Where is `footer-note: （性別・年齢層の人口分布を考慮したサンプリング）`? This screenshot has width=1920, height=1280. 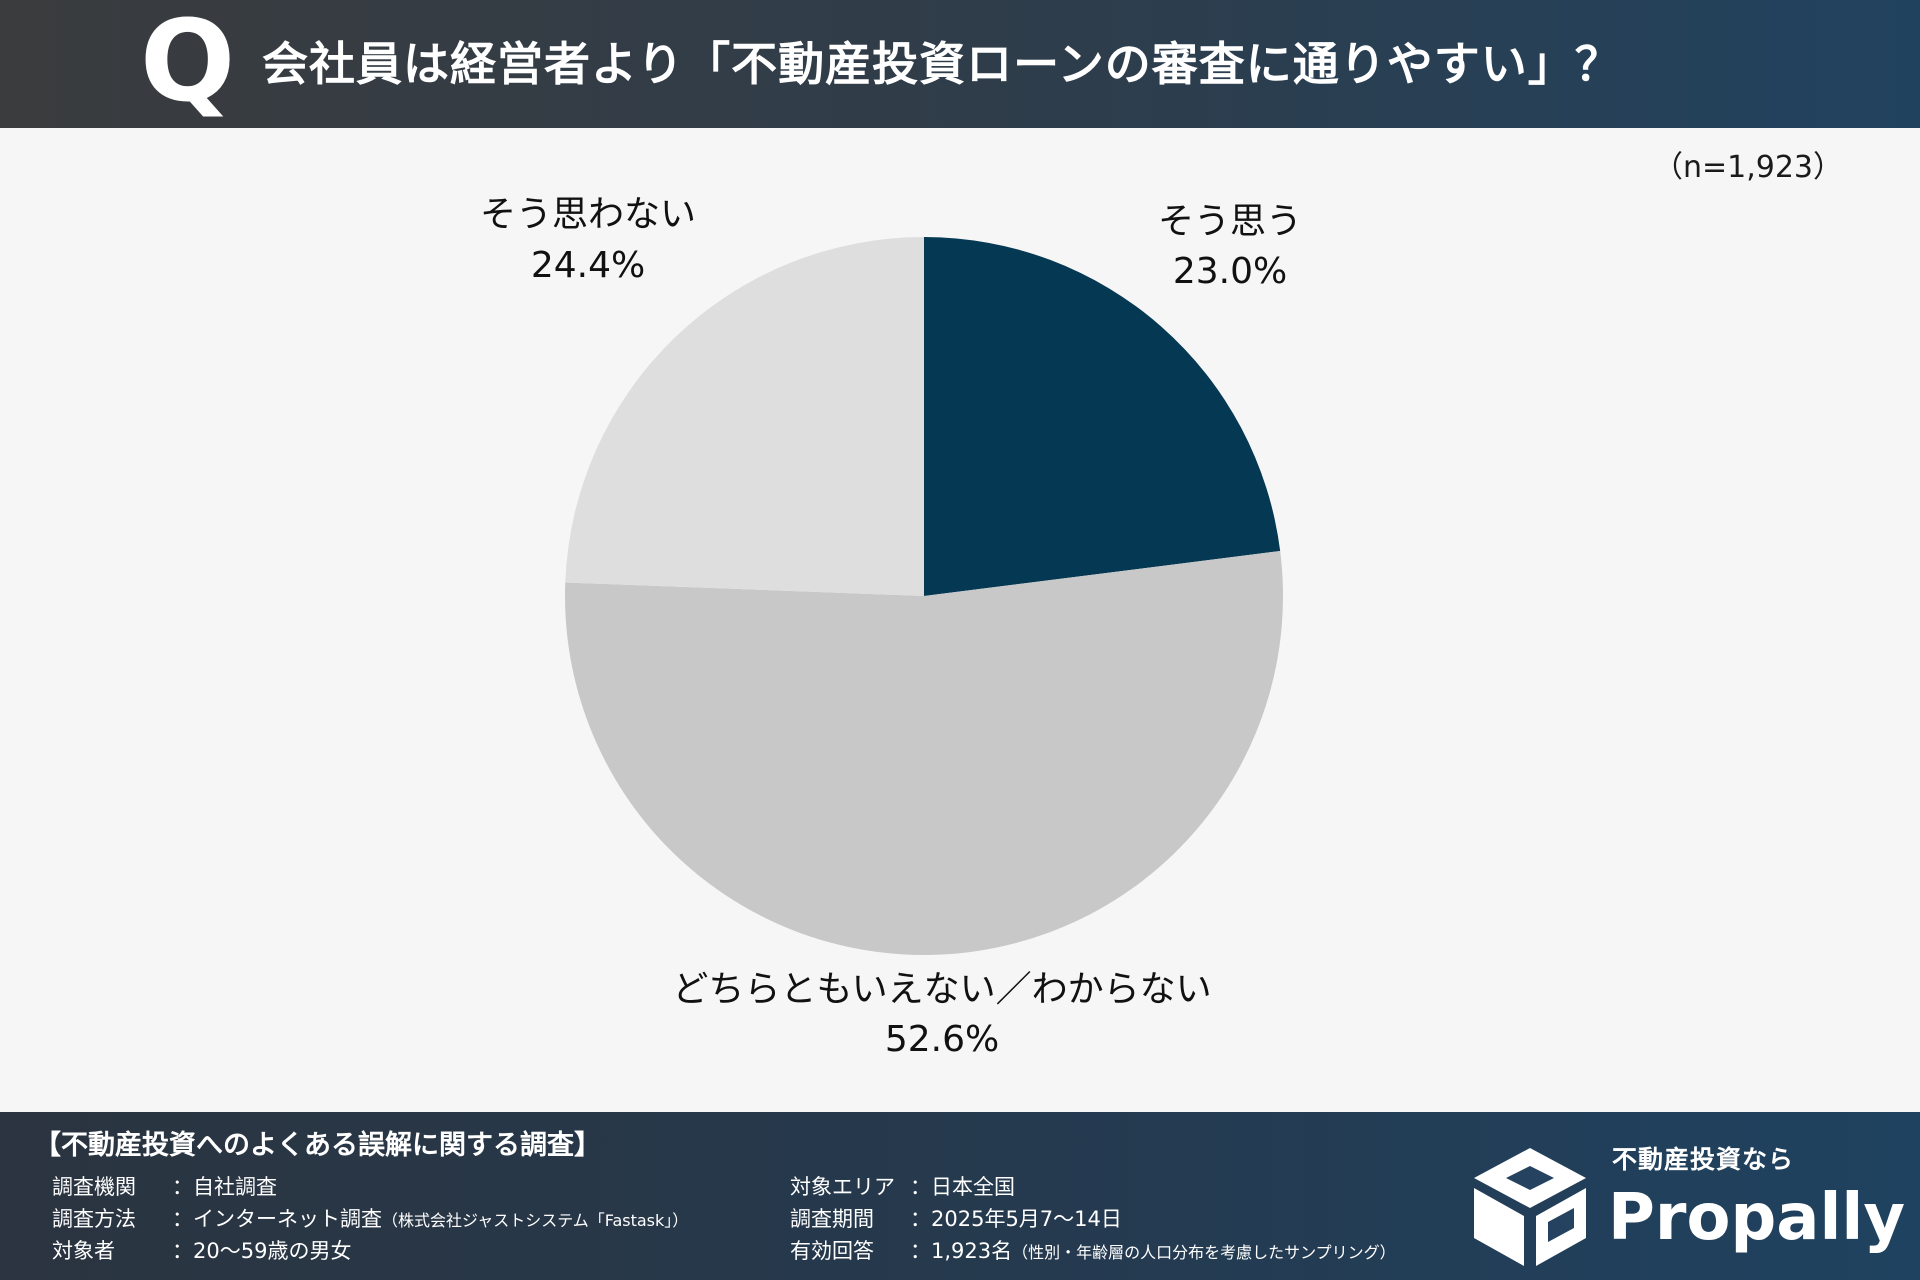 footer-note: （性別・年齢層の人口分布を考慮したサンプリング） is located at coordinates (1204, 1252).